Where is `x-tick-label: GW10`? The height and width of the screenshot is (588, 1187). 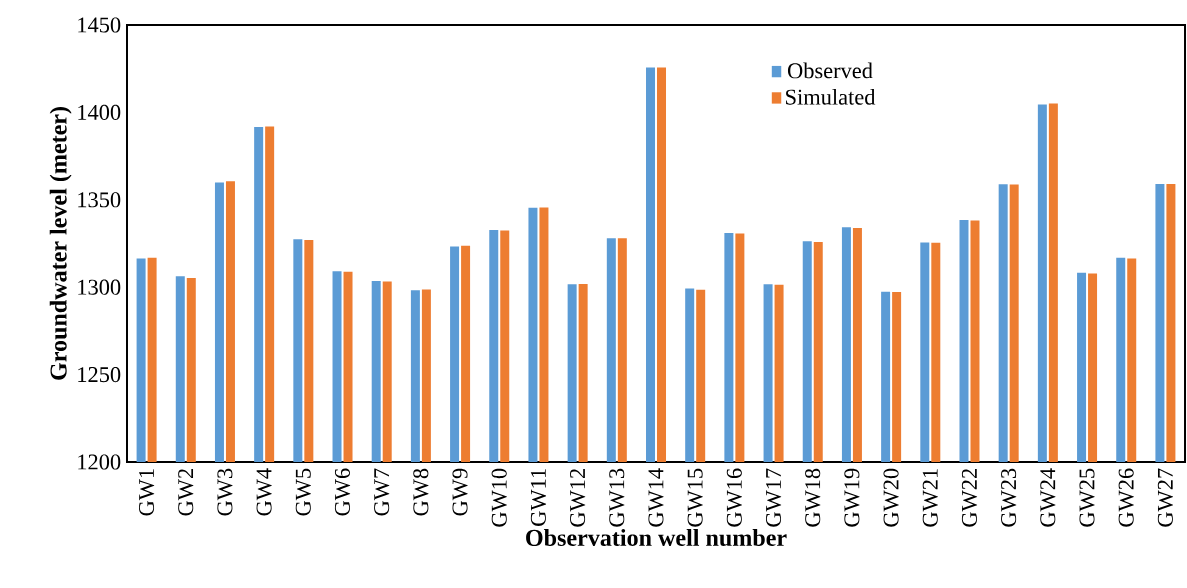
x-tick-label: GW10 is located at coordinates (499, 497).